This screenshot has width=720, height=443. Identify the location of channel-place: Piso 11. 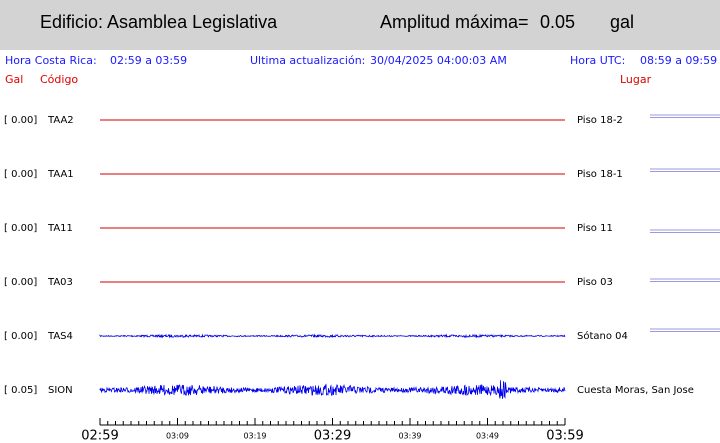
(595, 228).